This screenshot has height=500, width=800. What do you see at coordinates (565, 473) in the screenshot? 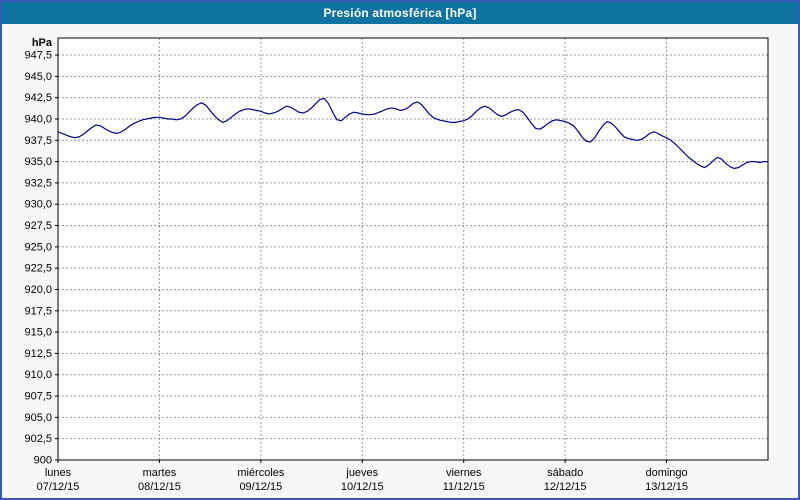
I see `x-day-label: sábado` at bounding box center [565, 473].